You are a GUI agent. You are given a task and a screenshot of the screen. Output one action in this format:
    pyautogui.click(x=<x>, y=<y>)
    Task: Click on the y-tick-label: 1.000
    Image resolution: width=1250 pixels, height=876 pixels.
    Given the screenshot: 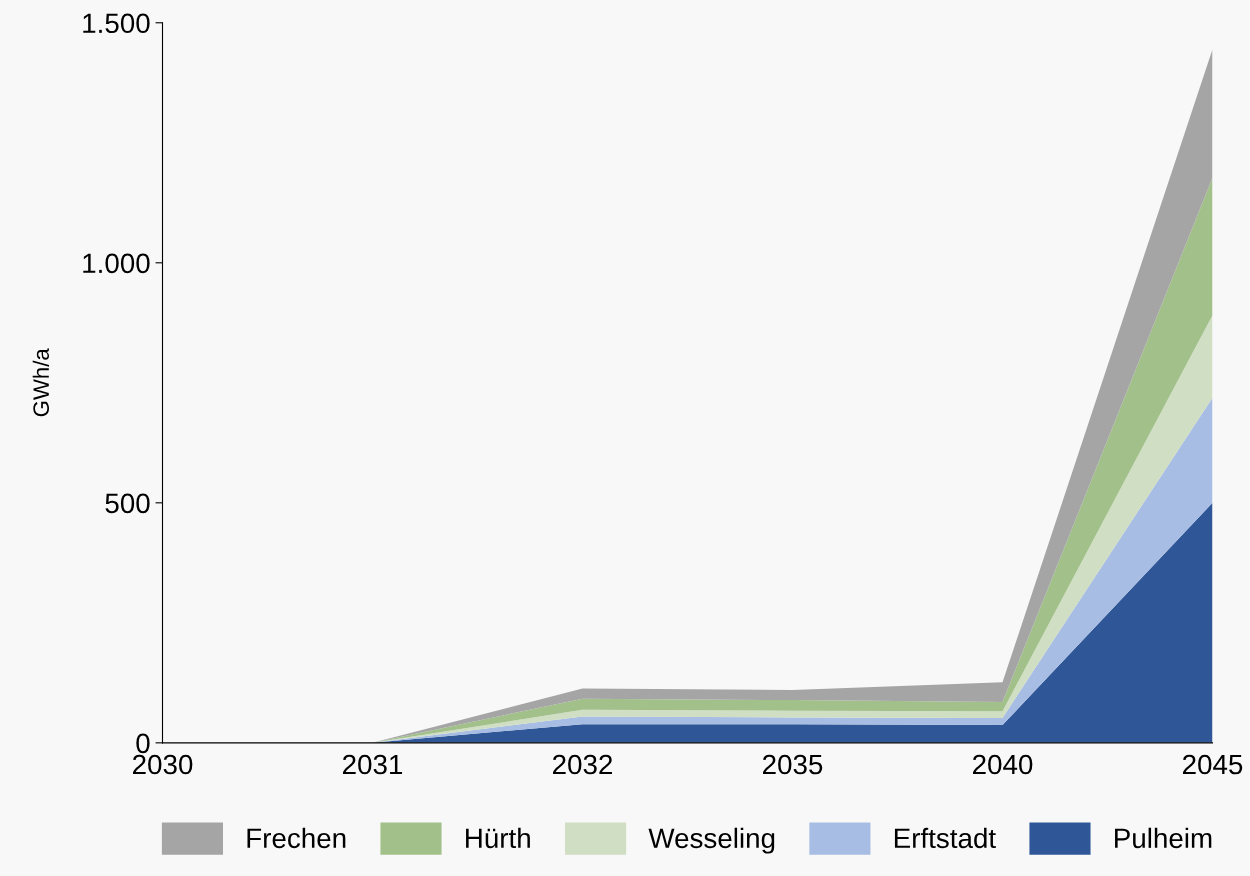 What is the action you would take?
    pyautogui.click(x=116, y=263)
    